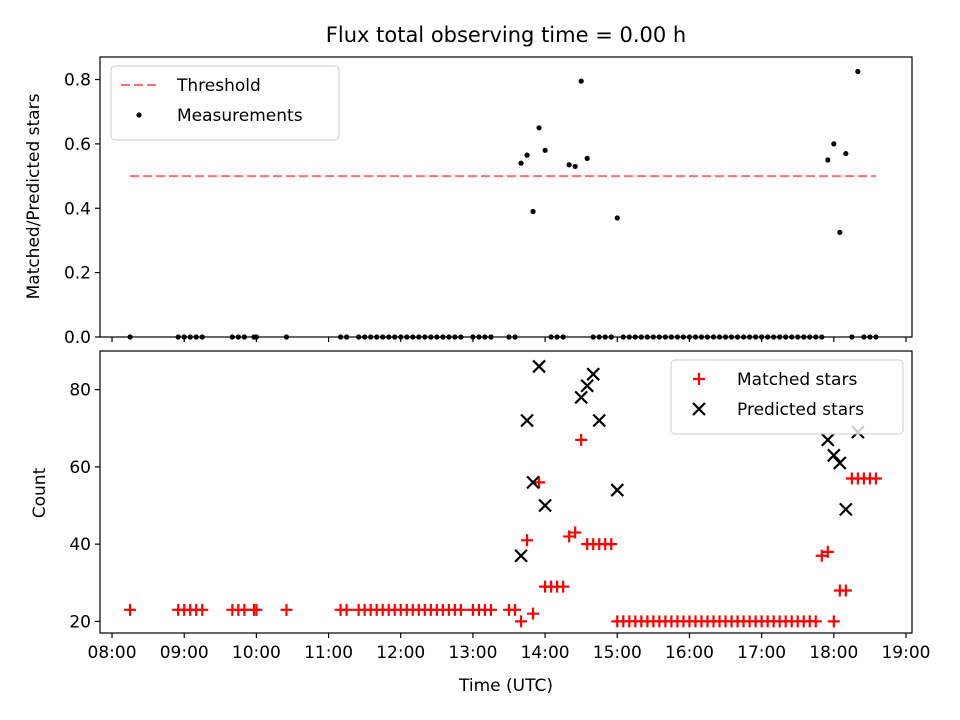 The height and width of the screenshot is (720, 960). I want to click on top-y-axis-label: Matched/Predicted stars, so click(34, 196).